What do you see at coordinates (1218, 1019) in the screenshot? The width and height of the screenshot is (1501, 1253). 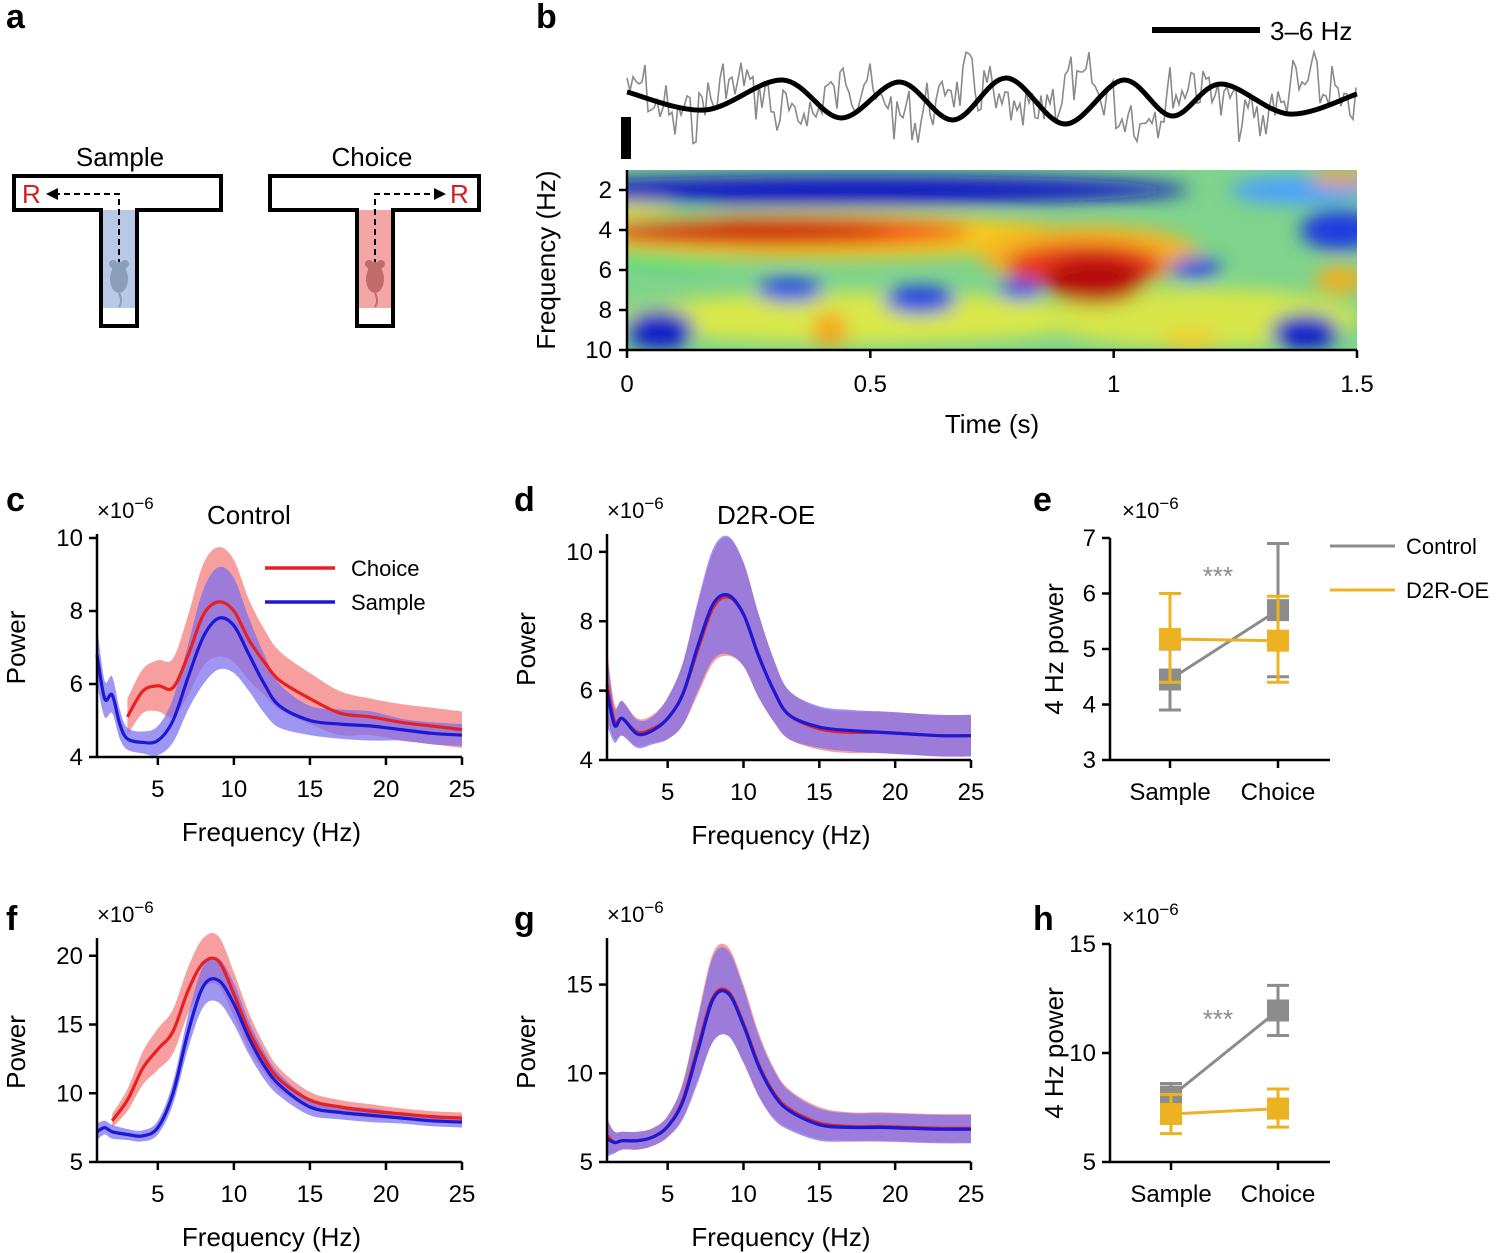 I see `significance-marker: ***` at bounding box center [1218, 1019].